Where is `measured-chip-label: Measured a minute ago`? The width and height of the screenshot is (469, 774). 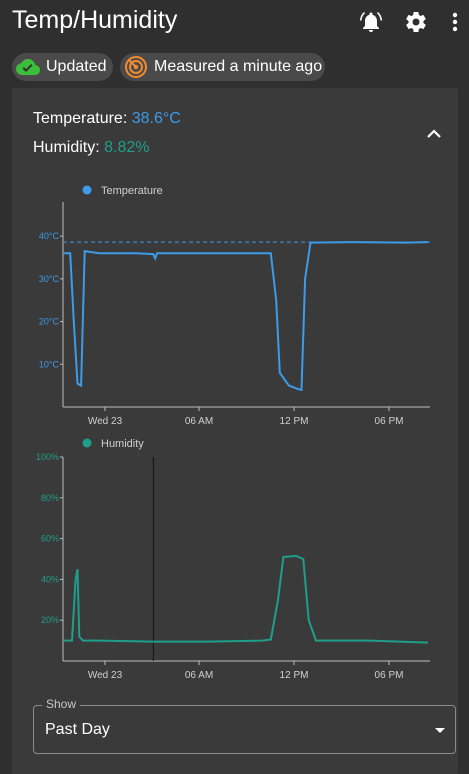 measured-chip-label: Measured a minute ago is located at coordinates (238, 66).